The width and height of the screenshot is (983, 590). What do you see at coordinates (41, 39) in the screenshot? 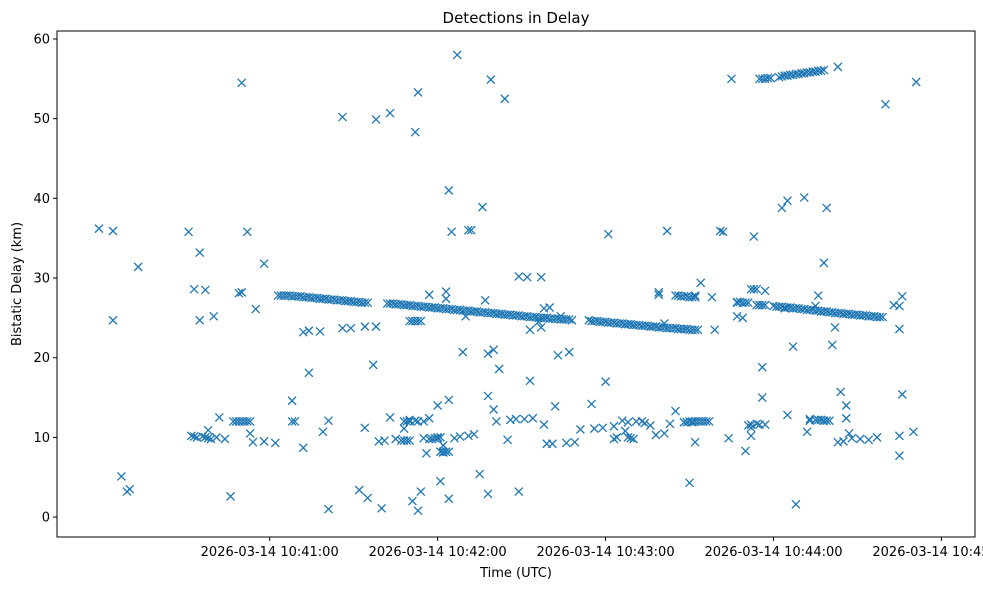
I see `y-tick-label: 60` at bounding box center [41, 39].